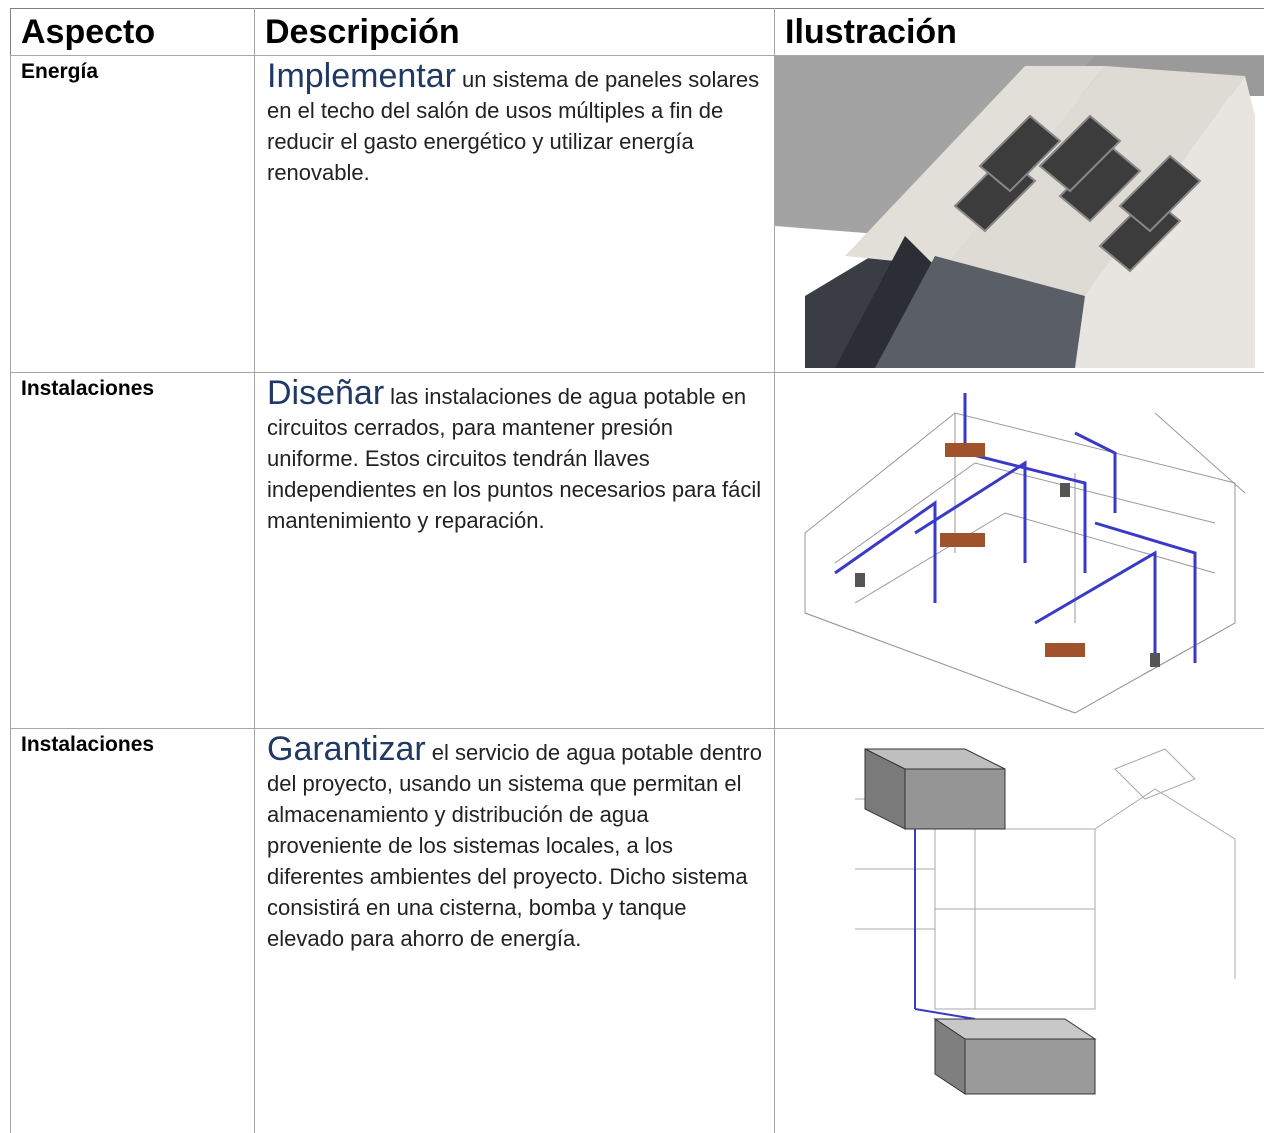 The height and width of the screenshot is (1133, 1264). What do you see at coordinates (1019, 32) in the screenshot?
I see `header-cell: Ilustración` at bounding box center [1019, 32].